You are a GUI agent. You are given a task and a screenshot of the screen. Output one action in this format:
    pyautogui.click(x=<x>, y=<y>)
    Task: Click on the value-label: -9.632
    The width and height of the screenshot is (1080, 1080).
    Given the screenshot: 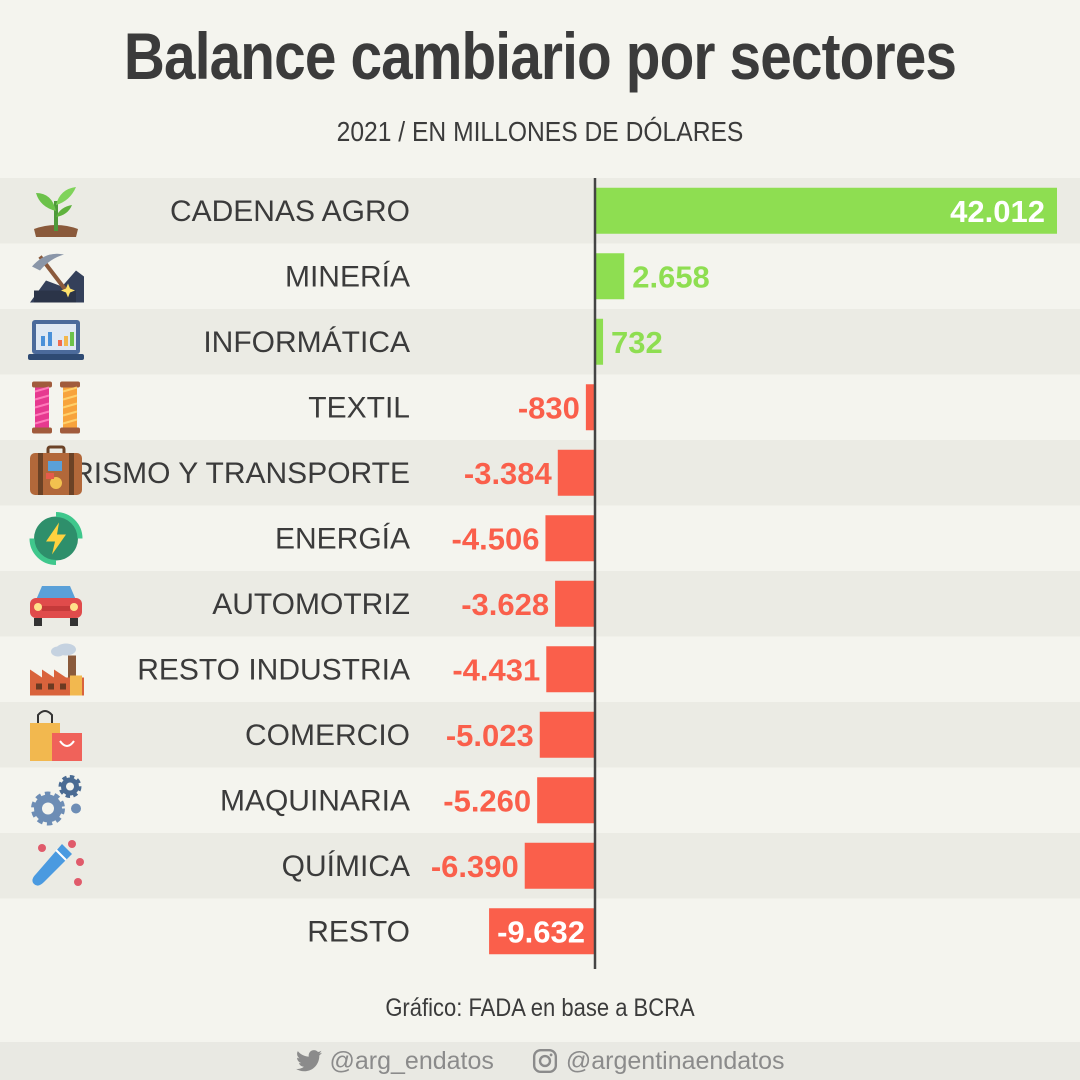 What is the action you would take?
    pyautogui.click(x=541, y=931)
    